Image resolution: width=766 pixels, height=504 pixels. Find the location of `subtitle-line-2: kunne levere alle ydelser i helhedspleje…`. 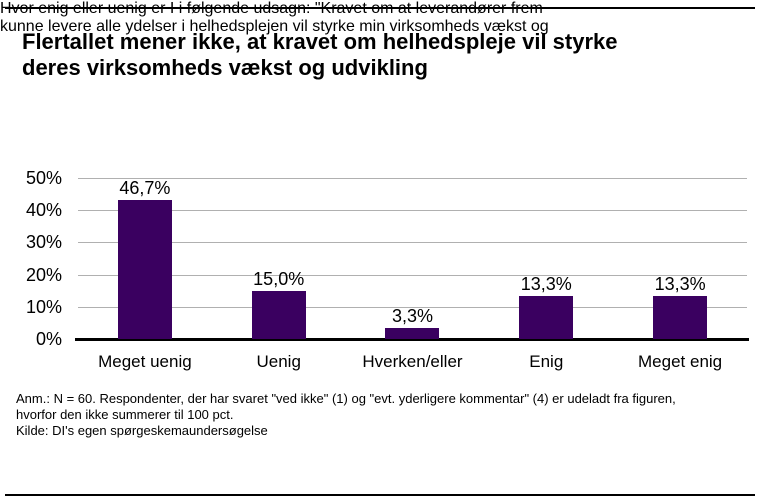

subtitle-line-2: kunne levere alle ydelser i helhedspleje… is located at coordinates (274, 26).